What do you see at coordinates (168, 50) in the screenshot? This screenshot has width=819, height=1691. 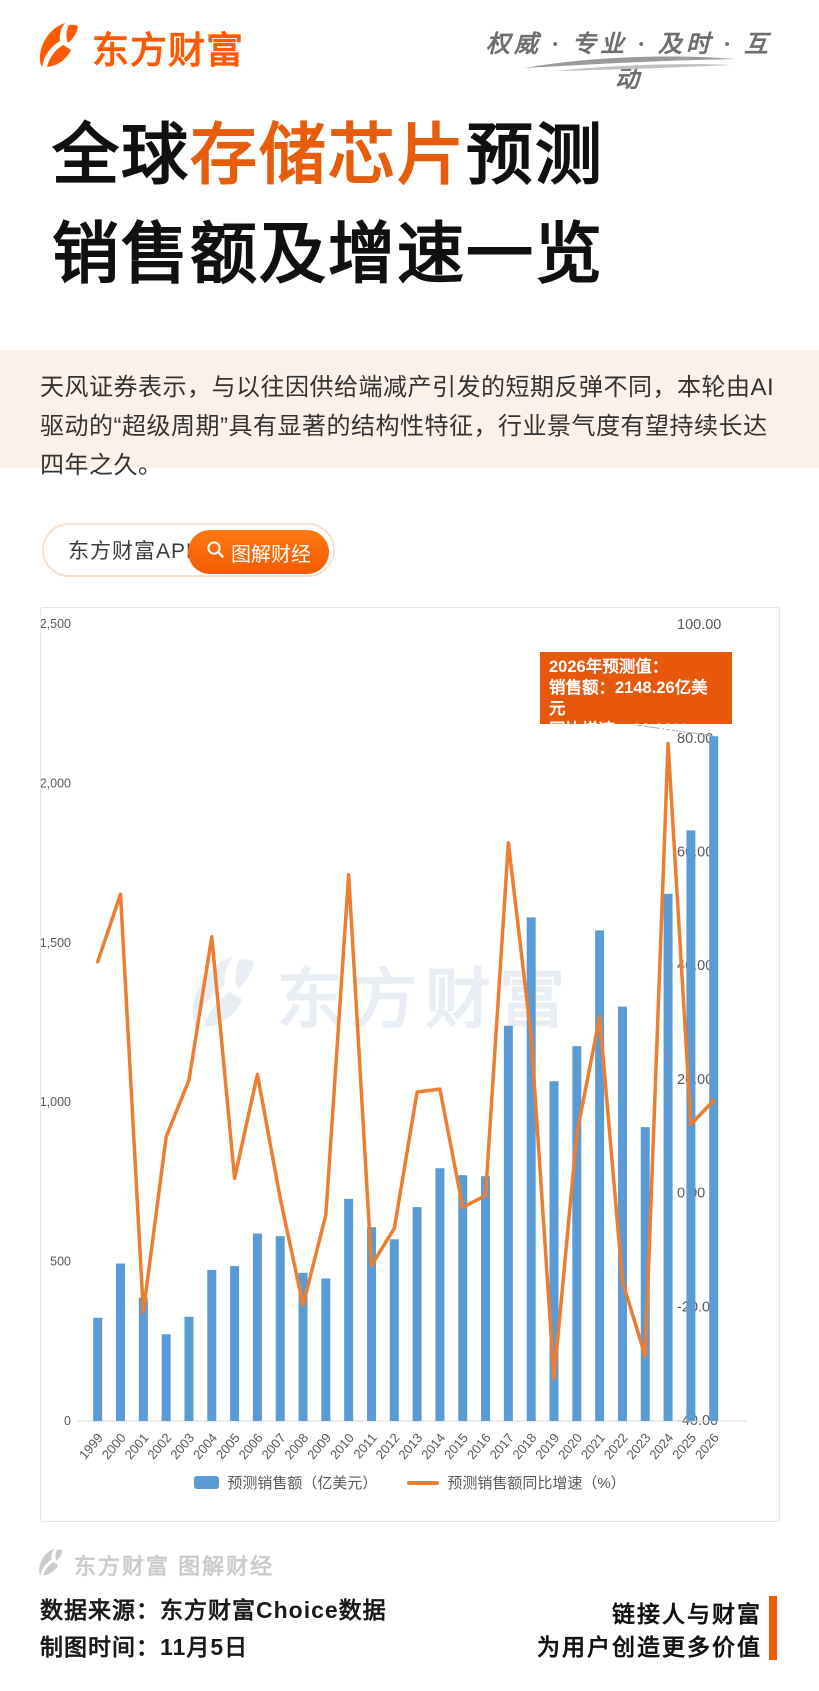 I see `brand-name: 东方财富` at bounding box center [168, 50].